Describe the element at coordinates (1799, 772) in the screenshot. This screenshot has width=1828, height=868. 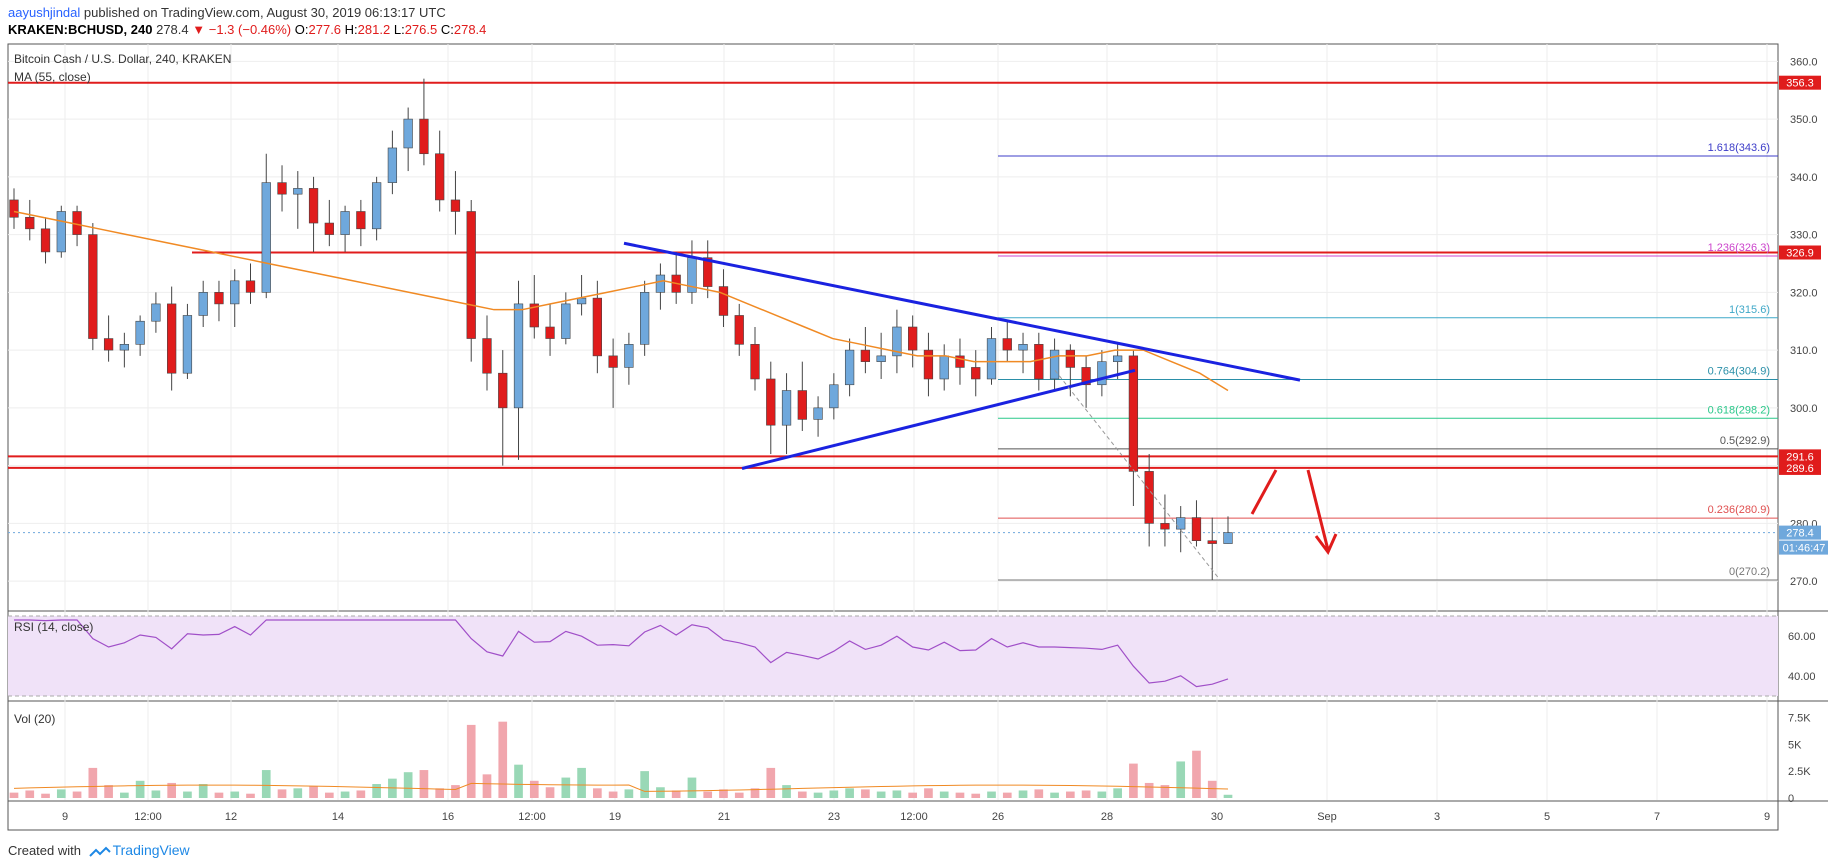
I see `volume-tick-label: 2.5K` at that location.